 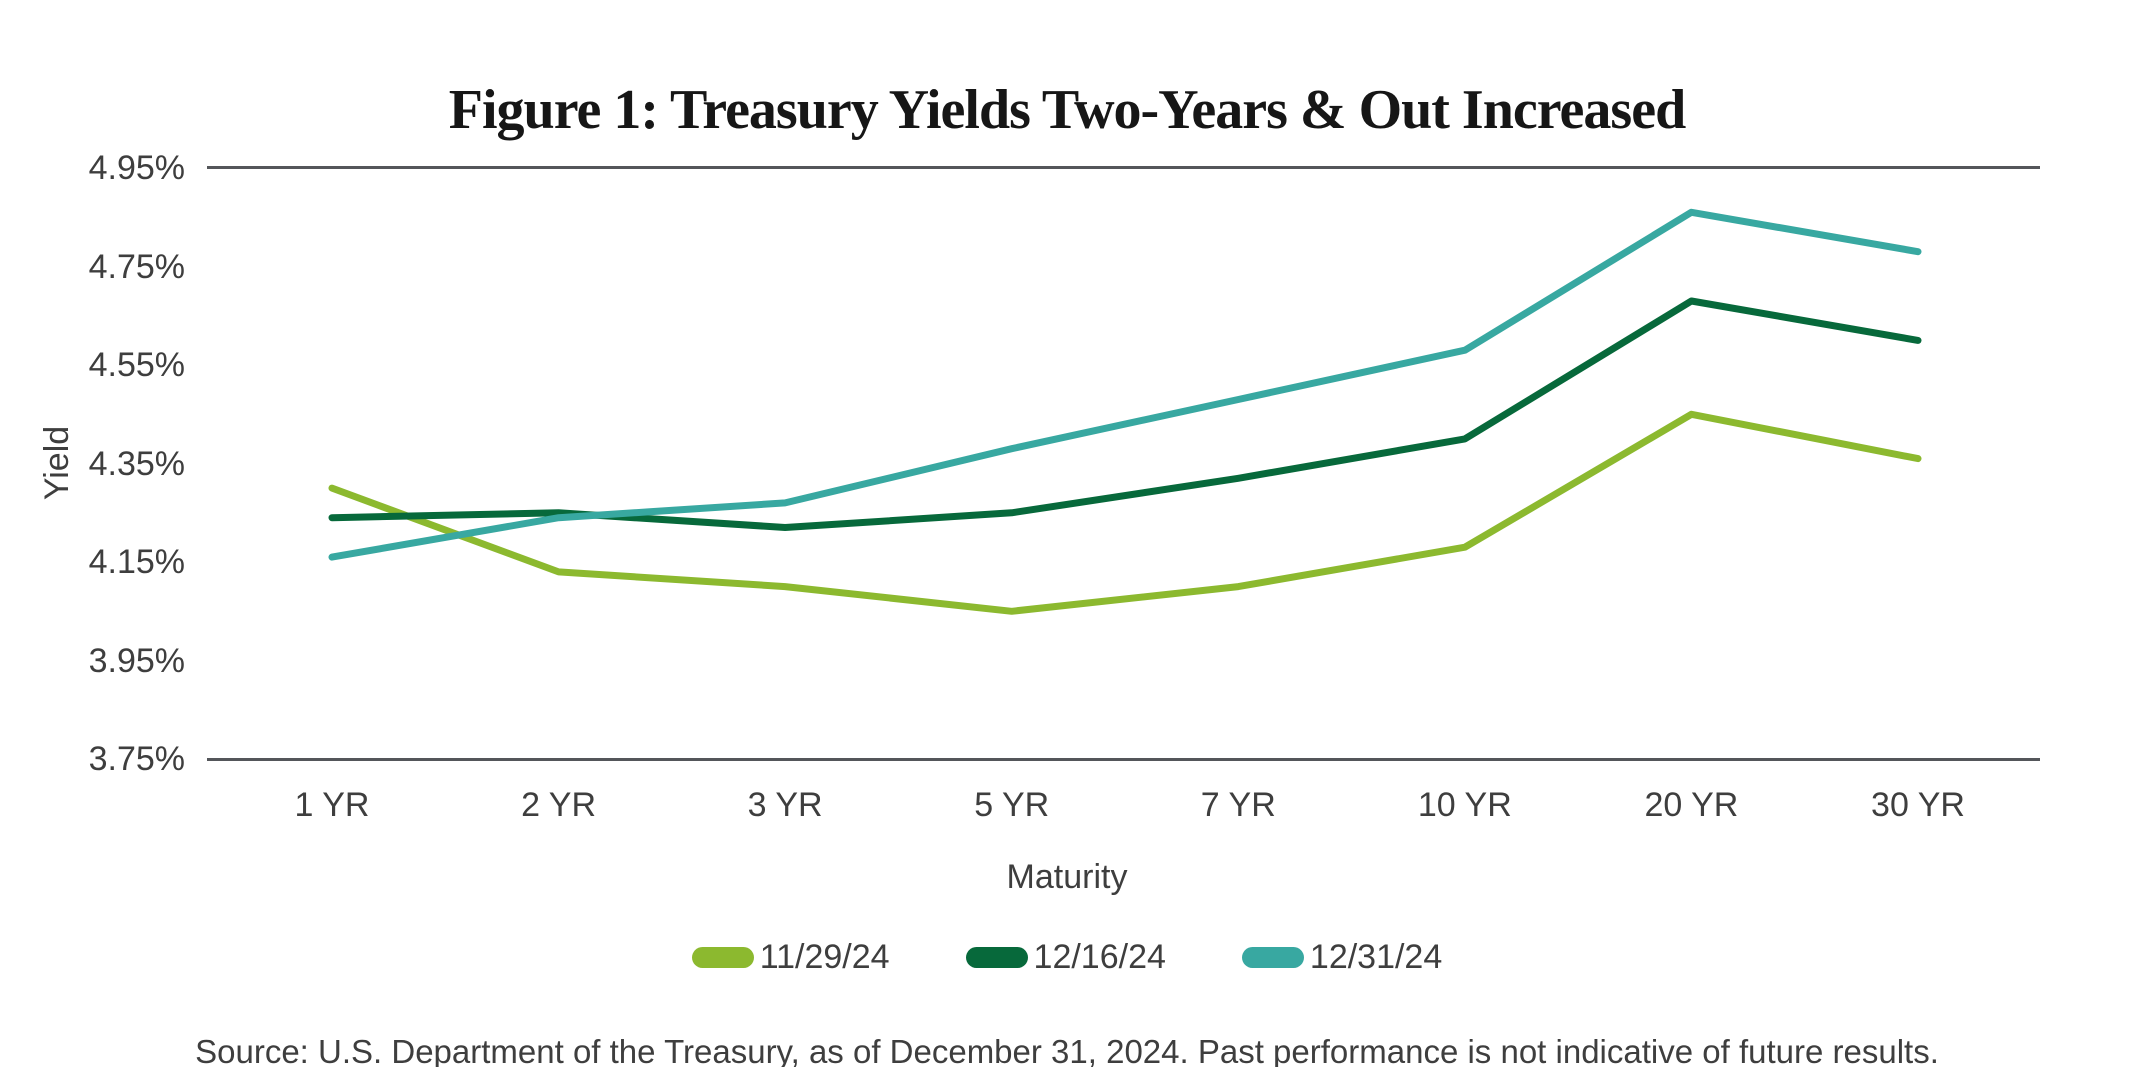 What do you see at coordinates (136, 168) in the screenshot?
I see `y-tick-label: 4.95%` at bounding box center [136, 168].